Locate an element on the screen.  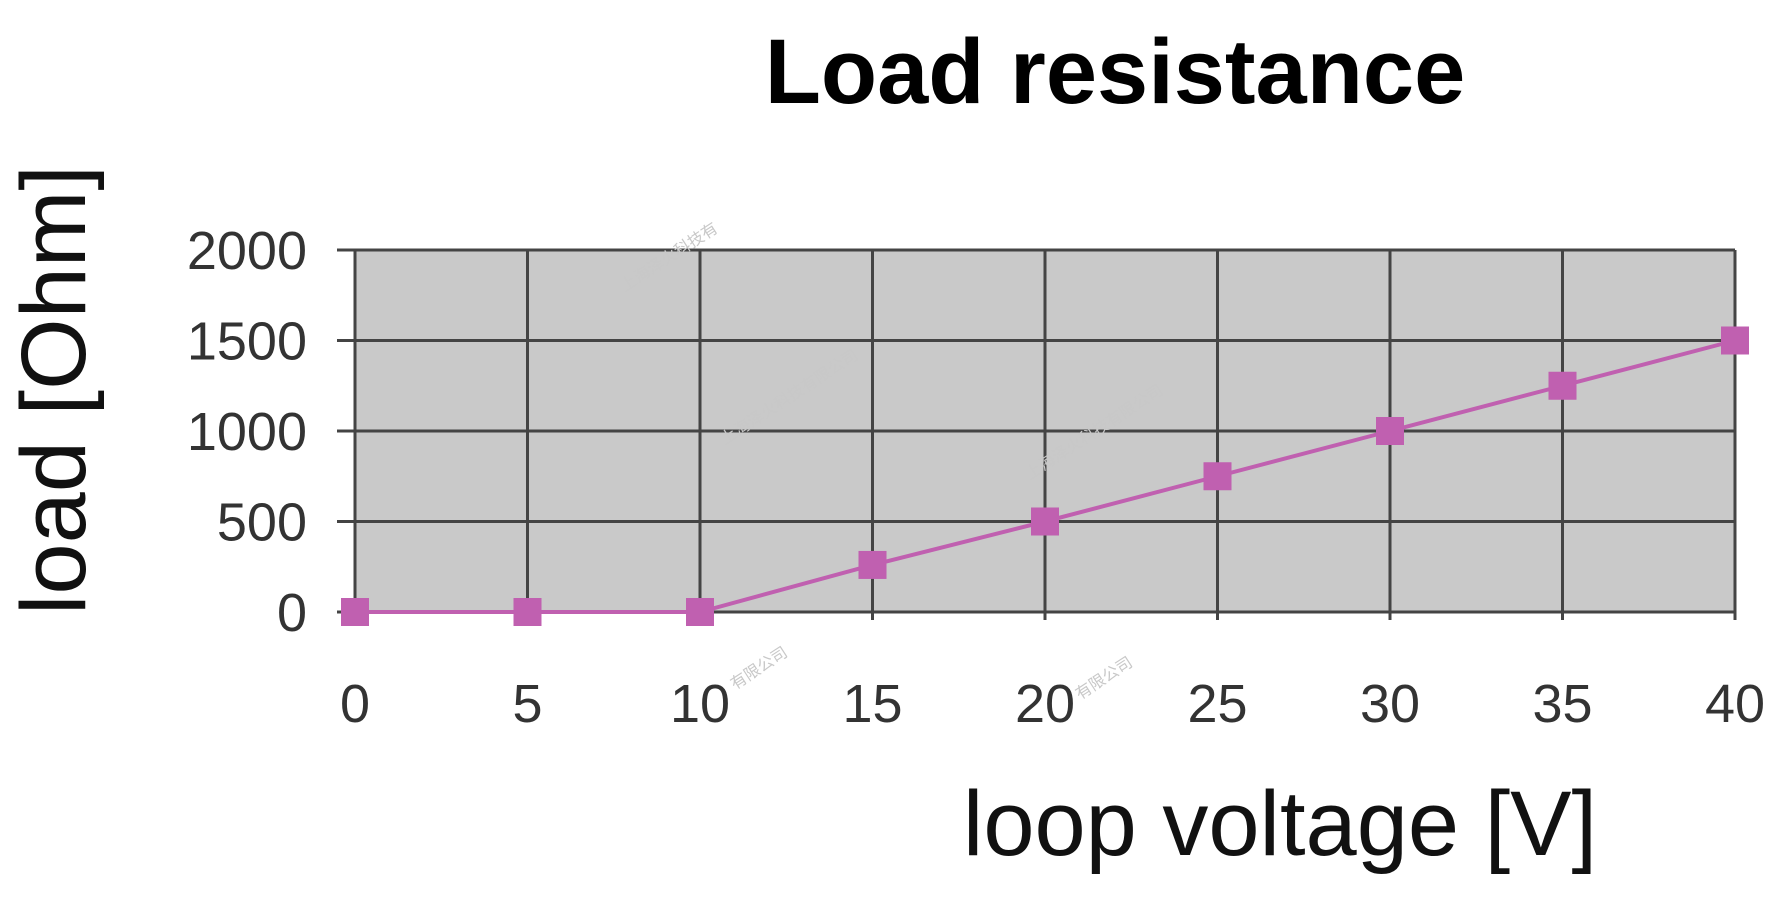
y-tick-label: 0 is located at coordinates (292, 613).